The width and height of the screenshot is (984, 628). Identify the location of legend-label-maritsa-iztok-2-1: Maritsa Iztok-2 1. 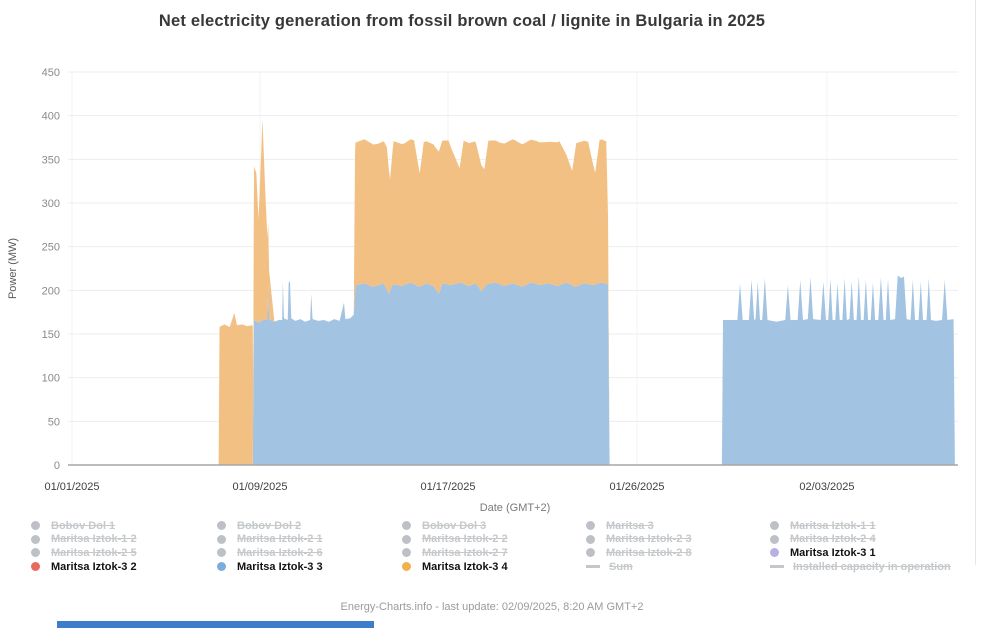
(280, 539).